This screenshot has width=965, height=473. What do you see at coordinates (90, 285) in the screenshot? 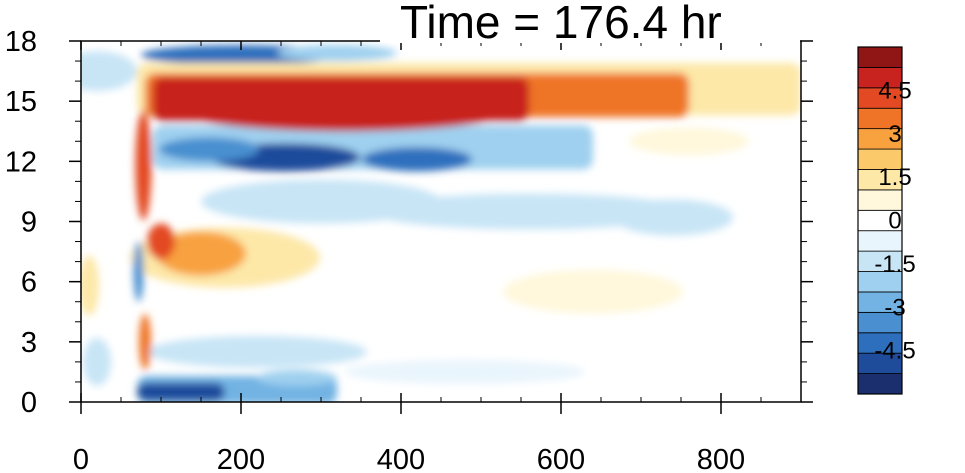
I see `left-orange-patch` at bounding box center [90, 285].